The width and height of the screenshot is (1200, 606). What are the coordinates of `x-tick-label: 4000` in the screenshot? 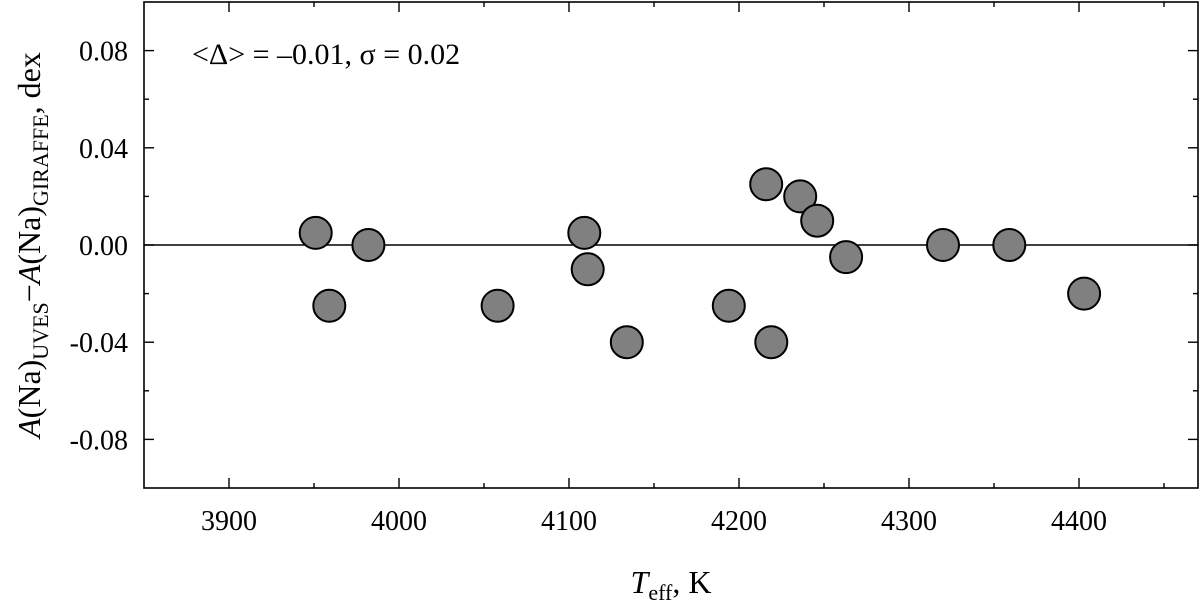 It's located at (399, 521).